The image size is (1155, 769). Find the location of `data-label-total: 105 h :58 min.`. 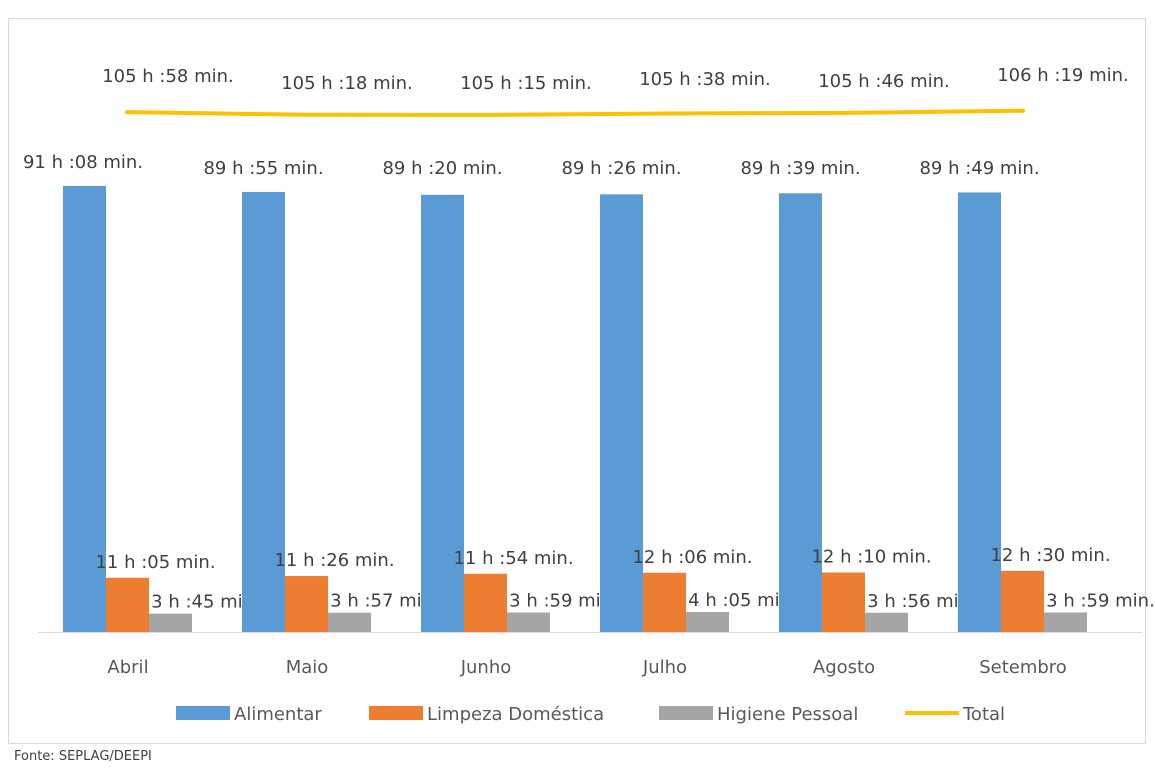

data-label-total: 105 h :58 min. is located at coordinates (168, 76).